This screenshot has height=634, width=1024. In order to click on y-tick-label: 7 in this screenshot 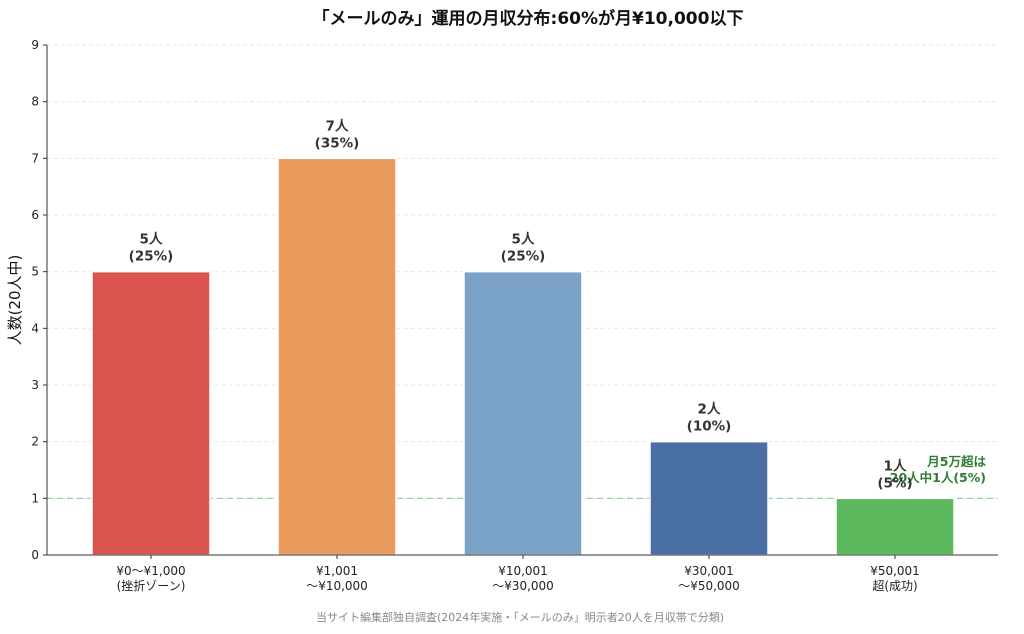, I will do `click(35, 158)`.